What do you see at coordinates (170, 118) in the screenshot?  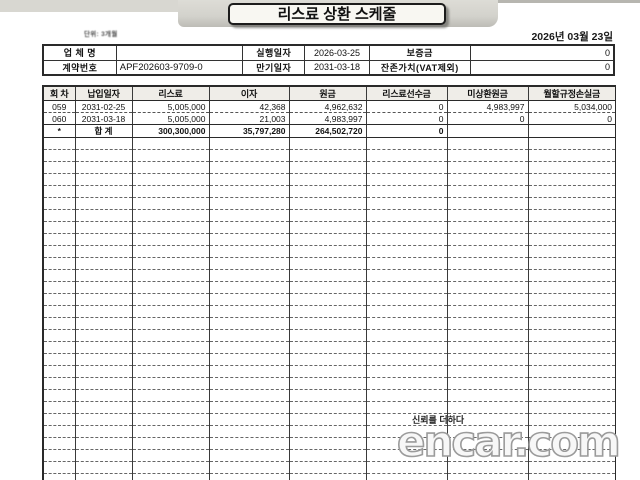 I see `cell: 5,005,000` at bounding box center [170, 118].